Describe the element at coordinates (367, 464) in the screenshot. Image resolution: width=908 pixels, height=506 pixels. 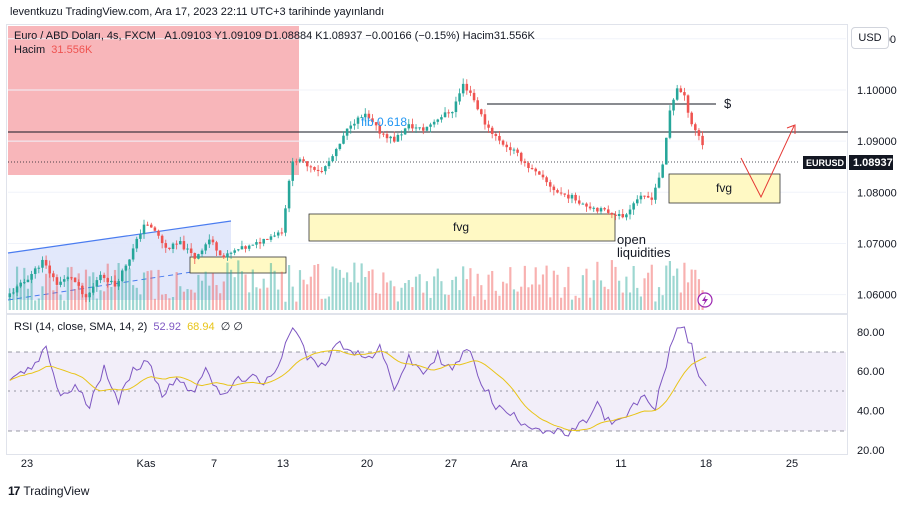
I see `time-tick-label: 20` at that location.